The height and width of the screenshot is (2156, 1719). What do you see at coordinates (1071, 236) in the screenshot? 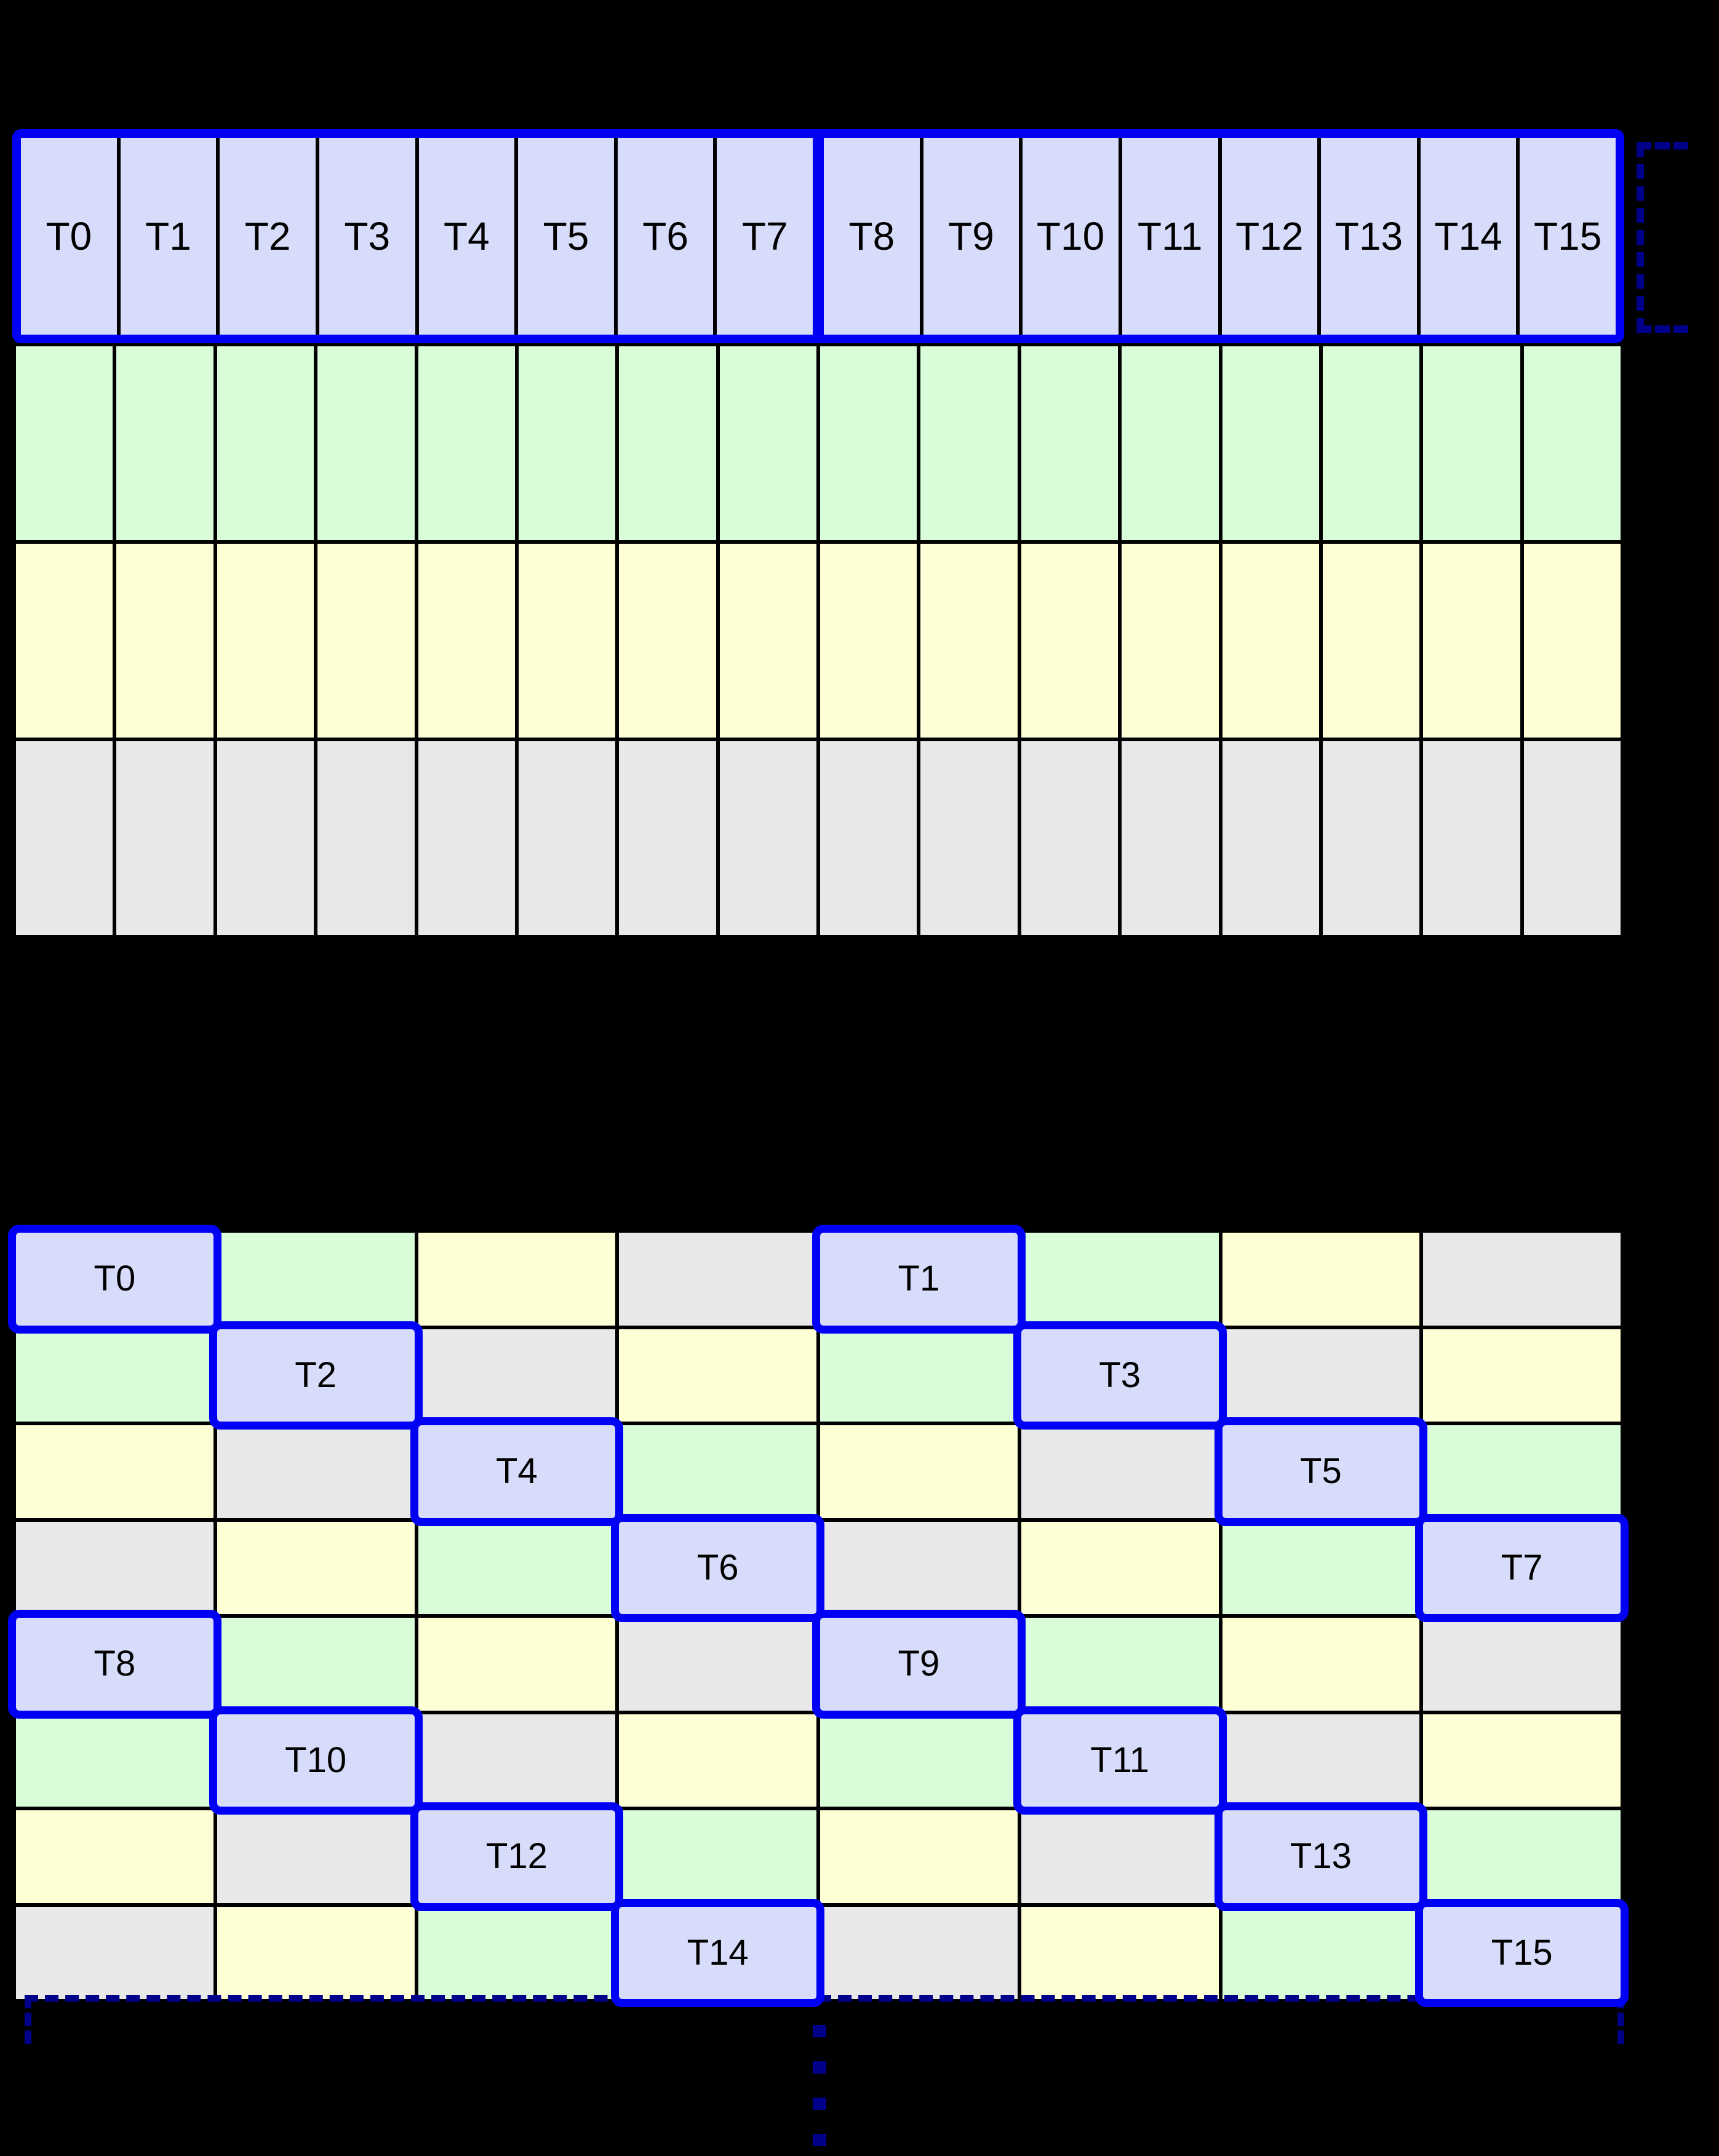
I see `thread-cell-T10: T10` at bounding box center [1071, 236].